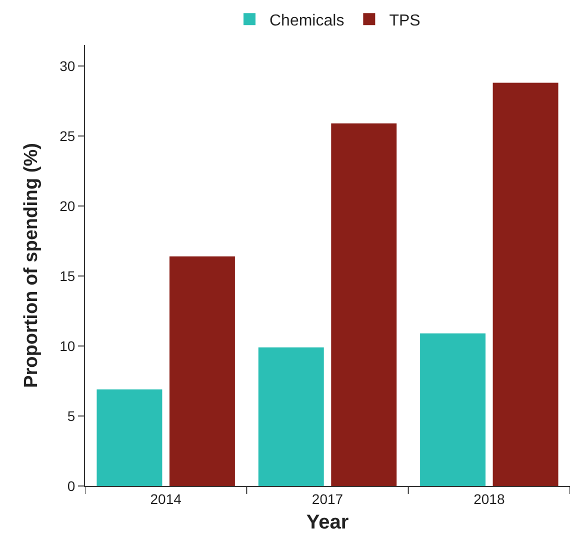 This screenshot has width=572, height=544. I want to click on x-tick-label: 2014, so click(166, 498).